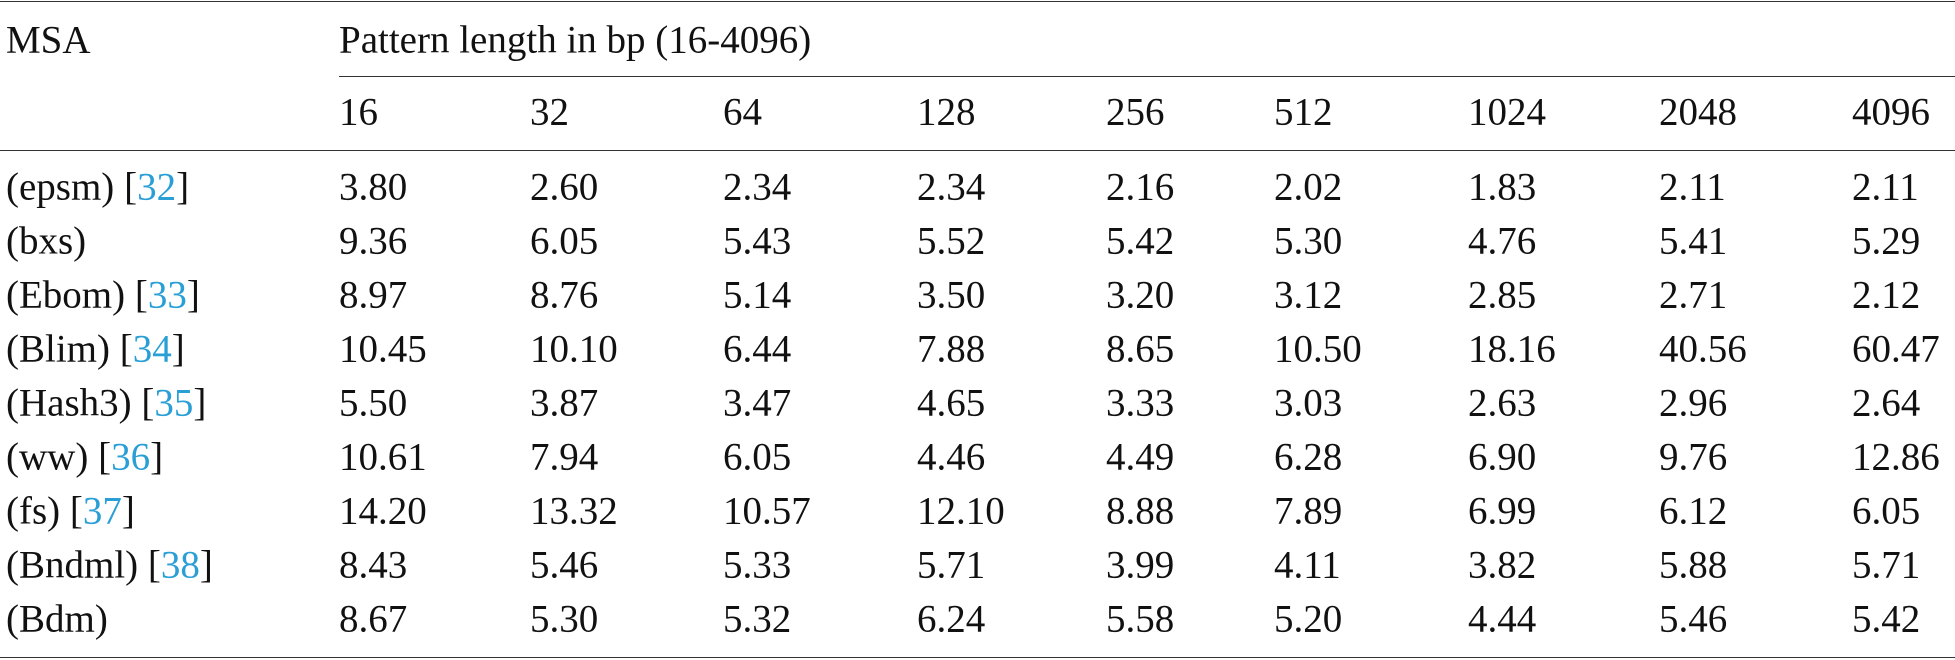 This screenshot has width=1955, height=660. I want to click on table-cell: 12.86, so click(1896, 457).